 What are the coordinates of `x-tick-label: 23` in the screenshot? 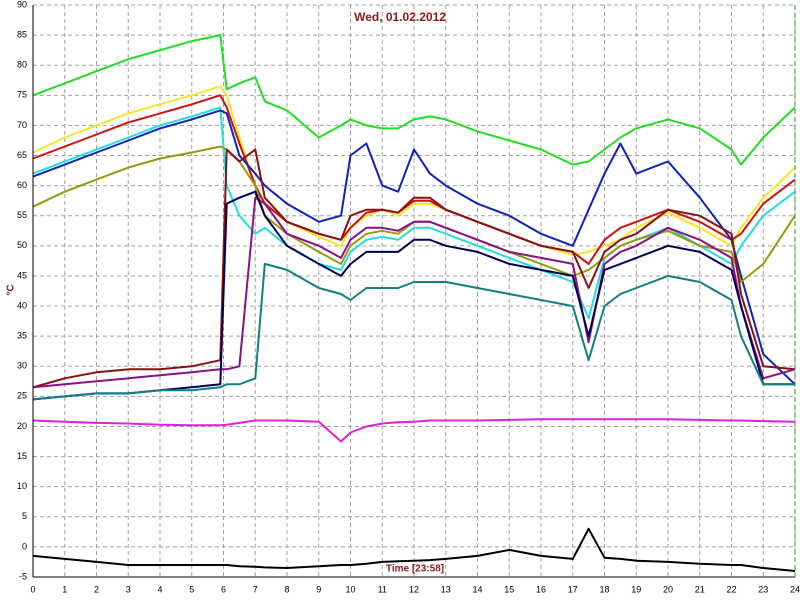 It's located at (763, 589).